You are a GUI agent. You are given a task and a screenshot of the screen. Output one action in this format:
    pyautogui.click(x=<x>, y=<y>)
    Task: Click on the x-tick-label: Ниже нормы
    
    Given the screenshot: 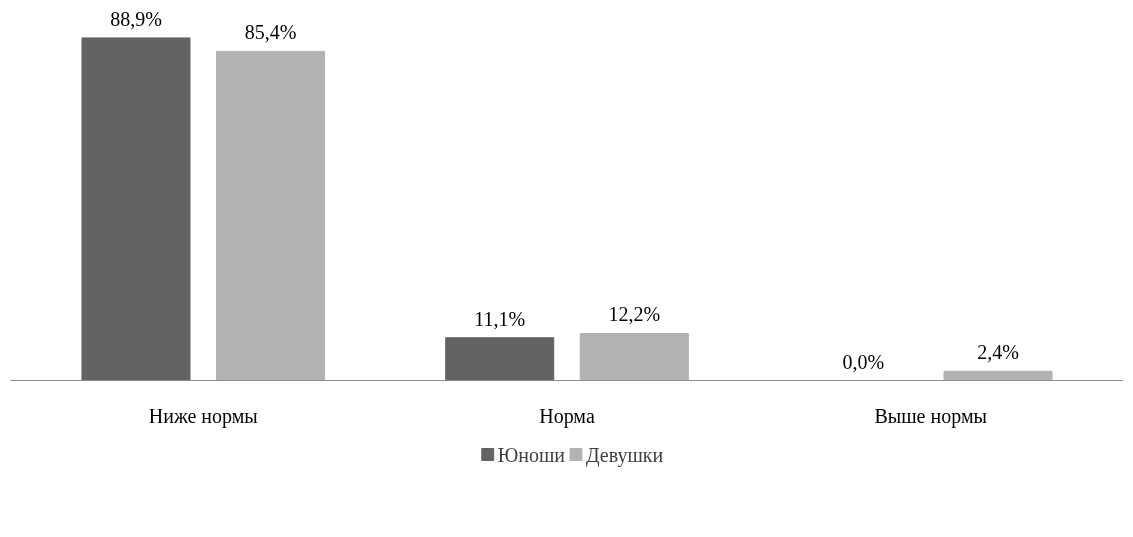 What is the action you would take?
    pyautogui.click(x=203, y=416)
    